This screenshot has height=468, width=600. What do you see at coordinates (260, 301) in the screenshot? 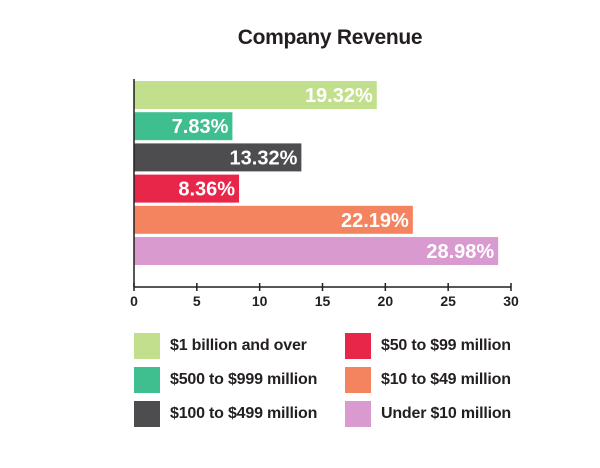
I see `x-tick-label: 10` at bounding box center [260, 301].